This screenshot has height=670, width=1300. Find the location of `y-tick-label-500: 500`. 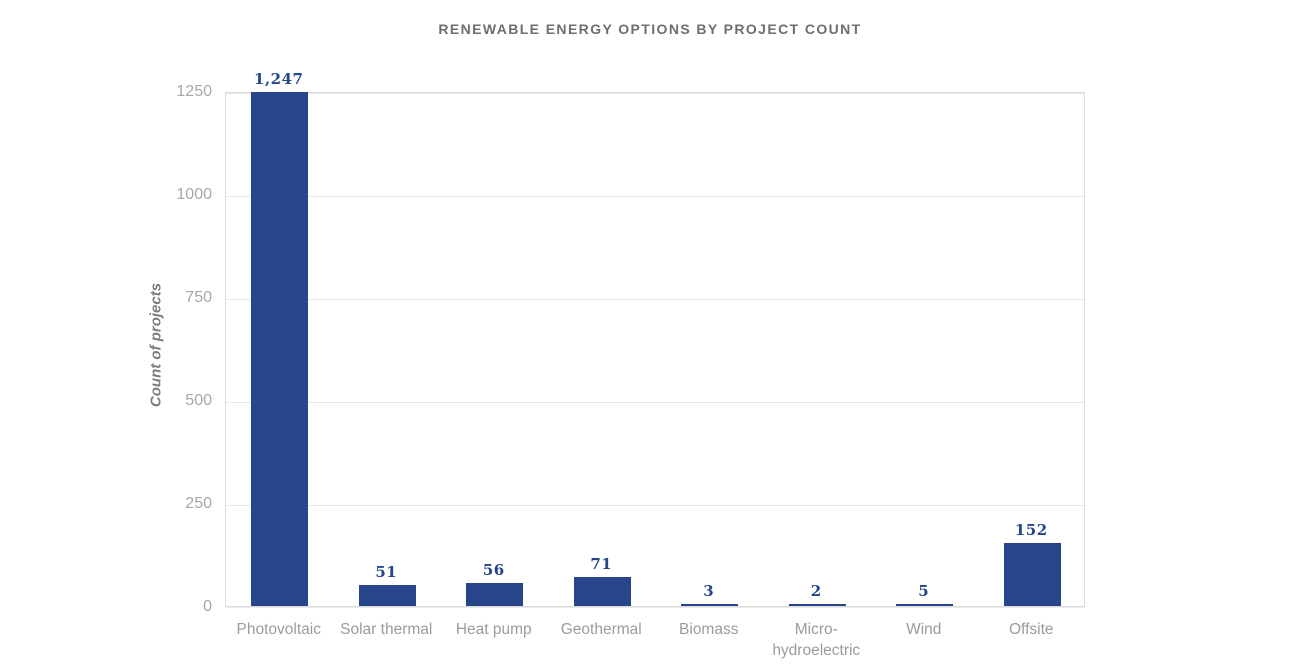

y-tick-label-500: 500 is located at coordinates (198, 400).